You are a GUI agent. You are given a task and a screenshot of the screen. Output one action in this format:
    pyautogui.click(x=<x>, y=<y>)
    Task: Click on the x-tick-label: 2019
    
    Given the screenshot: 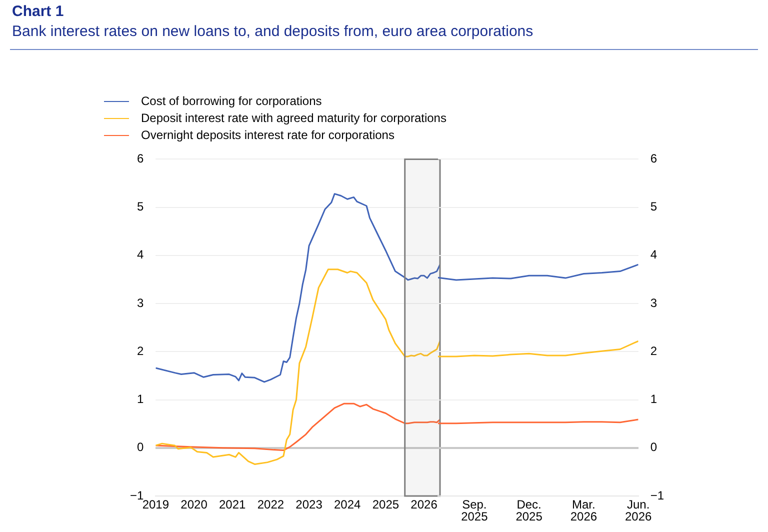 What is the action you would take?
    pyautogui.click(x=156, y=504)
    